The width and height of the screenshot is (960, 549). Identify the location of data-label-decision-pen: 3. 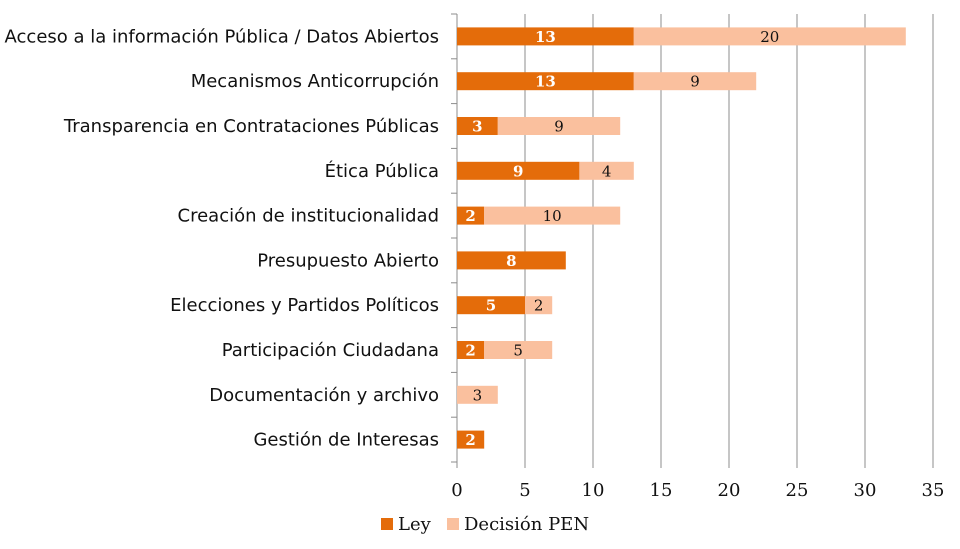
(478, 395).